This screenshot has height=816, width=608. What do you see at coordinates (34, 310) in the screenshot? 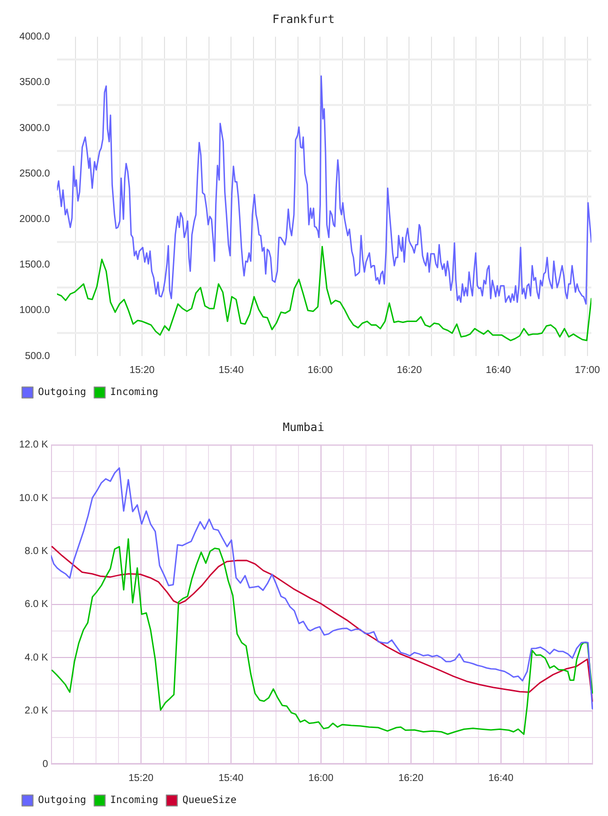
I see `y-tick-label: 1000.0` at bounding box center [34, 310].